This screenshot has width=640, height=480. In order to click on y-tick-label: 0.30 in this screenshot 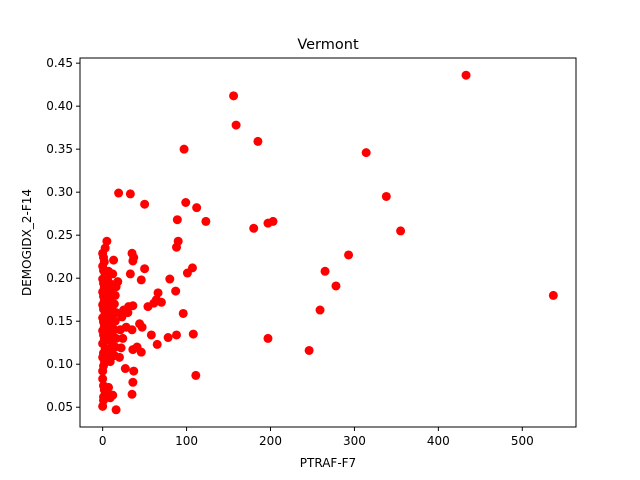, I will do `click(59, 192)`.